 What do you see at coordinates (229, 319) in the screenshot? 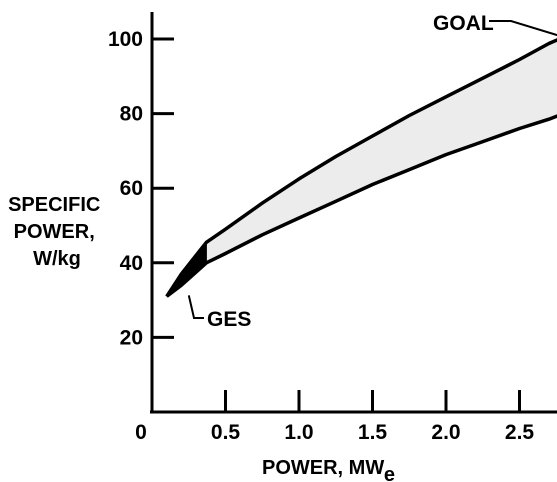
I see `ges-label: GES` at bounding box center [229, 319].